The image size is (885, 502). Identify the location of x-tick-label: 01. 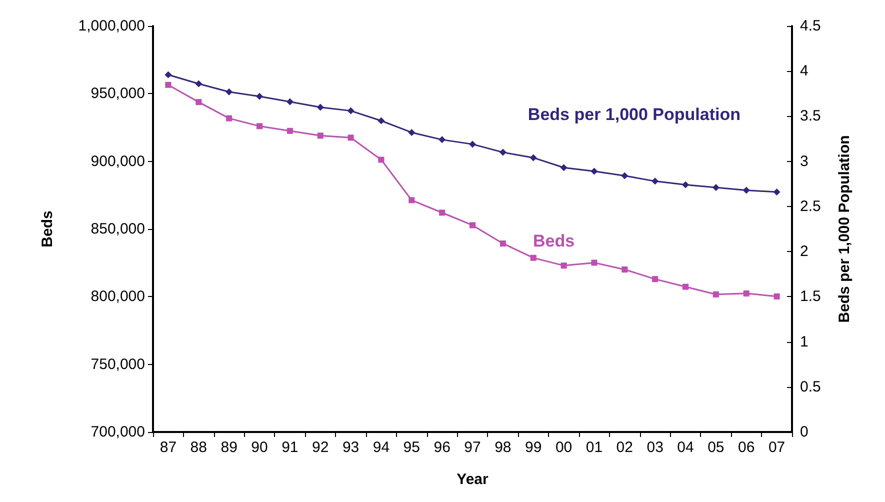
(594, 447).